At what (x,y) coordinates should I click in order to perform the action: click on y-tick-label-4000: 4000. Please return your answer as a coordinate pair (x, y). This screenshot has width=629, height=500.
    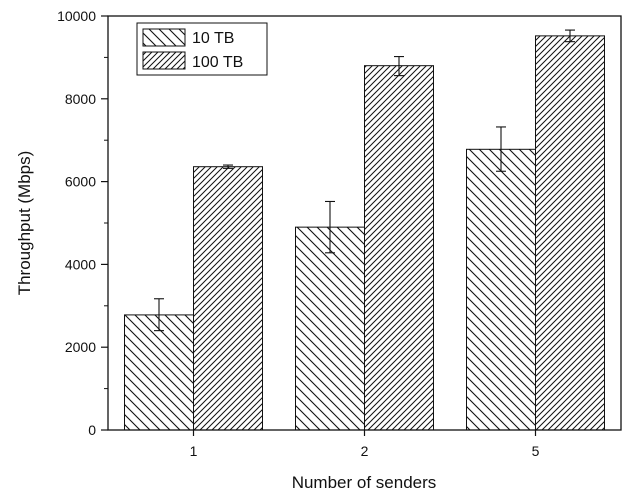
    Looking at the image, I should click on (80, 264).